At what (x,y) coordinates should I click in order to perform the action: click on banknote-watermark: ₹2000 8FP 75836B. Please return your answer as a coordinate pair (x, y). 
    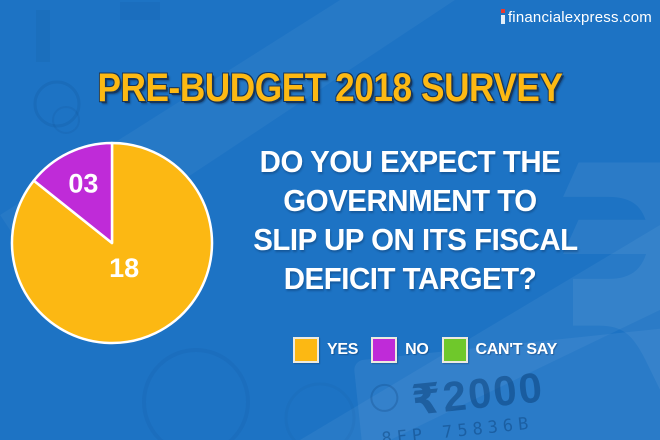
    Looking at the image, I should click on (507, 383).